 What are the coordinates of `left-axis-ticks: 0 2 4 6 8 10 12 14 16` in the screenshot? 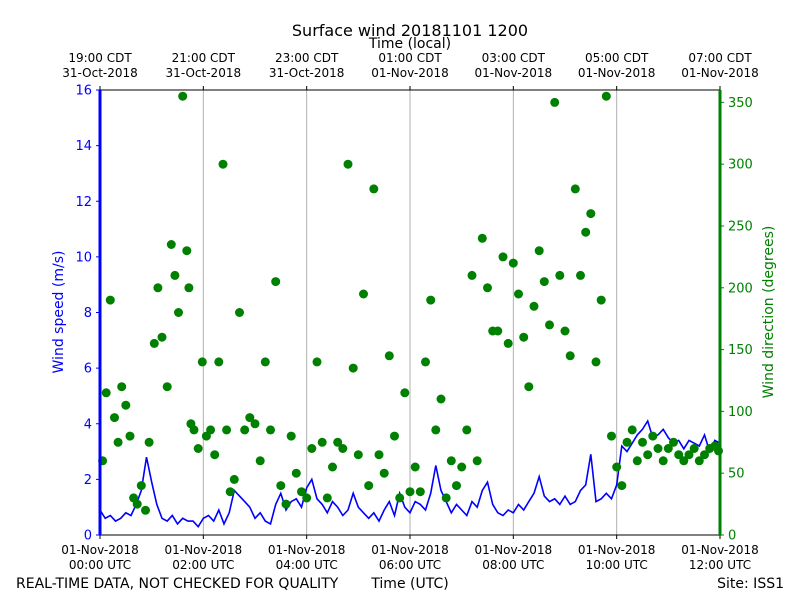 It's located at (87, 314).